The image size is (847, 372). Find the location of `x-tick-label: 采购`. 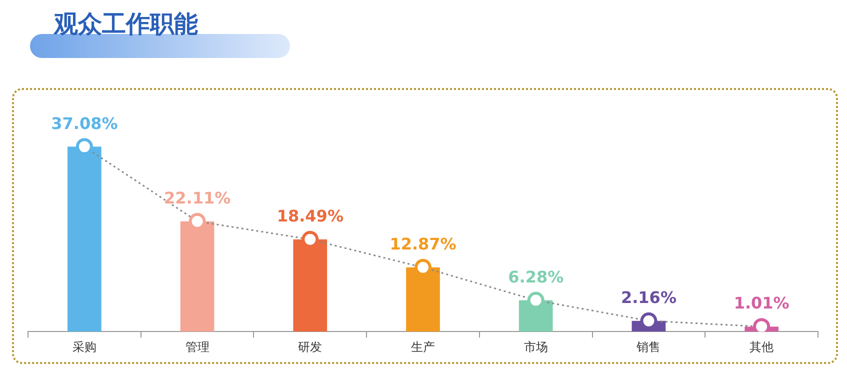

x-tick-label: 采购 is located at coordinates (84, 347).